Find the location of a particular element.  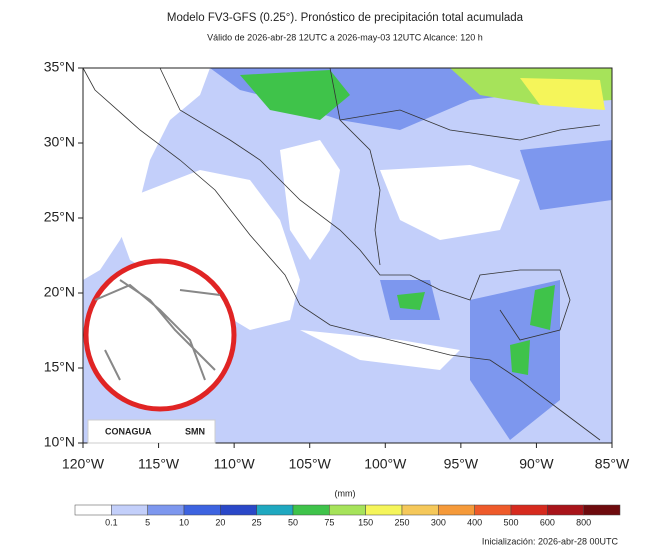

level-label: 50 is located at coordinates (293, 522).